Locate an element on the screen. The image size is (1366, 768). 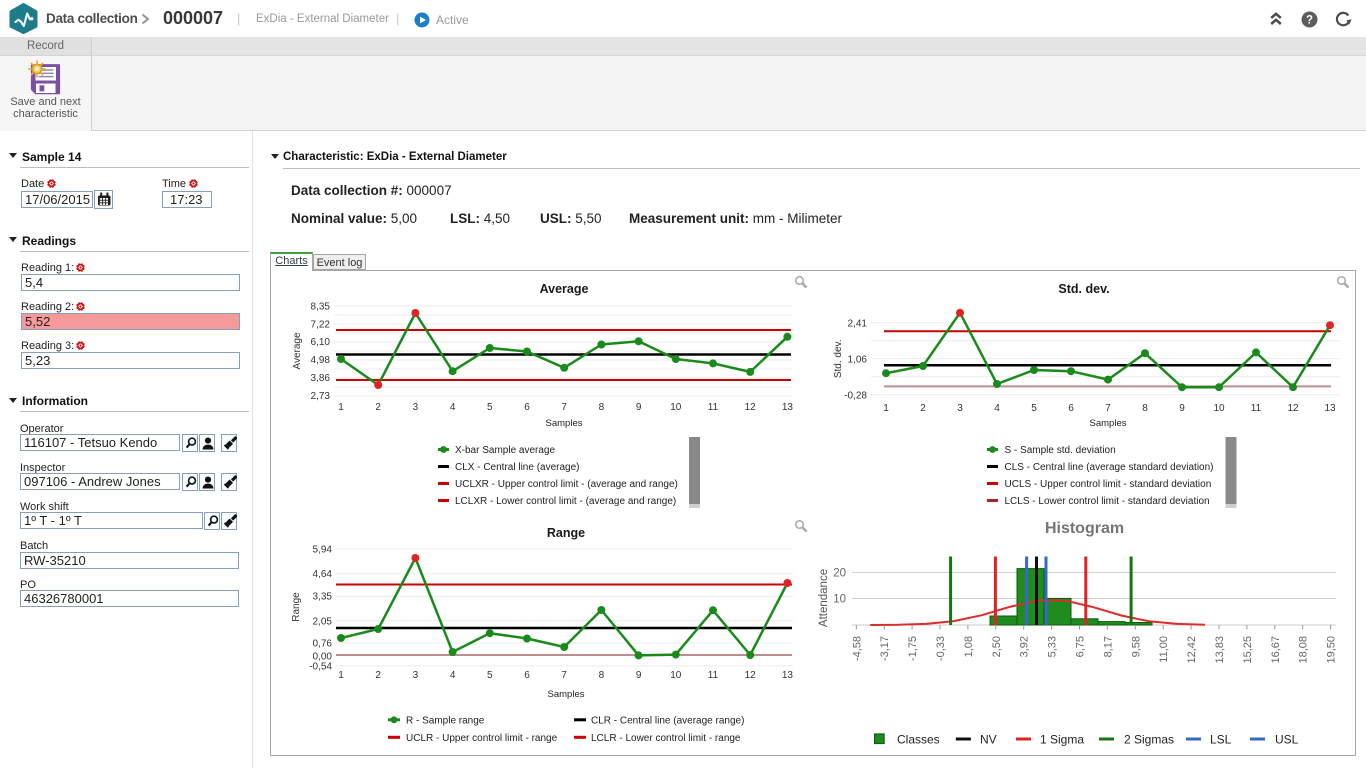
svg-text: Histogram is located at coordinates (1084, 528).